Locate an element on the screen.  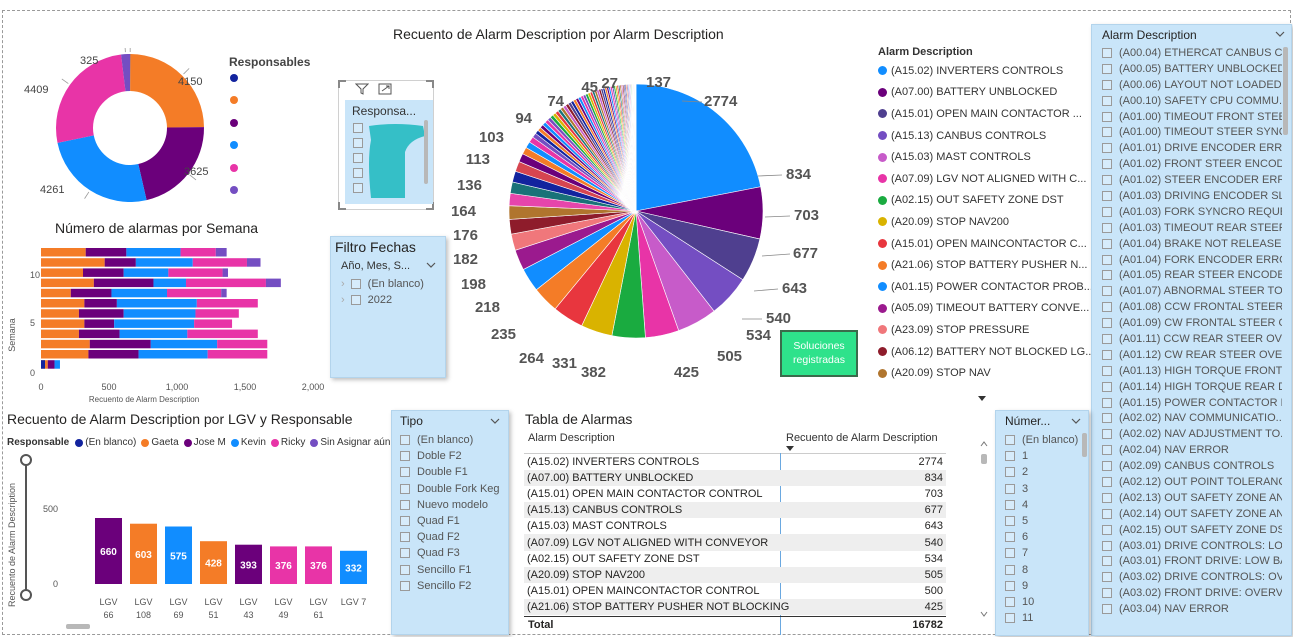
chevron-right-icon: › is located at coordinates (343, 284).